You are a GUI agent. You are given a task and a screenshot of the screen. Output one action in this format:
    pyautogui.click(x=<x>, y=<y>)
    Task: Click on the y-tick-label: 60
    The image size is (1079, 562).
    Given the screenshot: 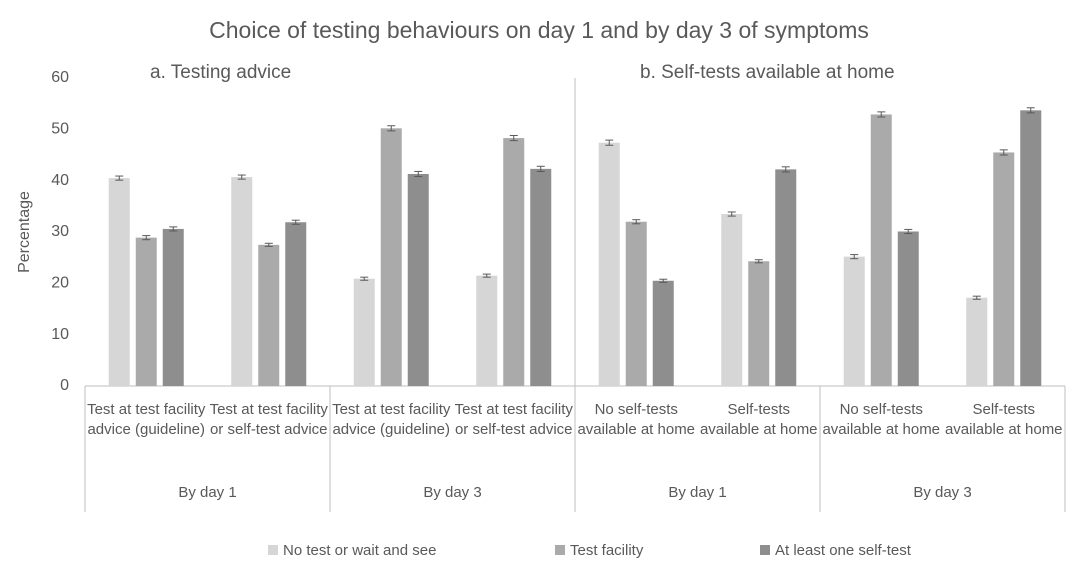 What is the action you would take?
    pyautogui.click(x=60, y=77)
    